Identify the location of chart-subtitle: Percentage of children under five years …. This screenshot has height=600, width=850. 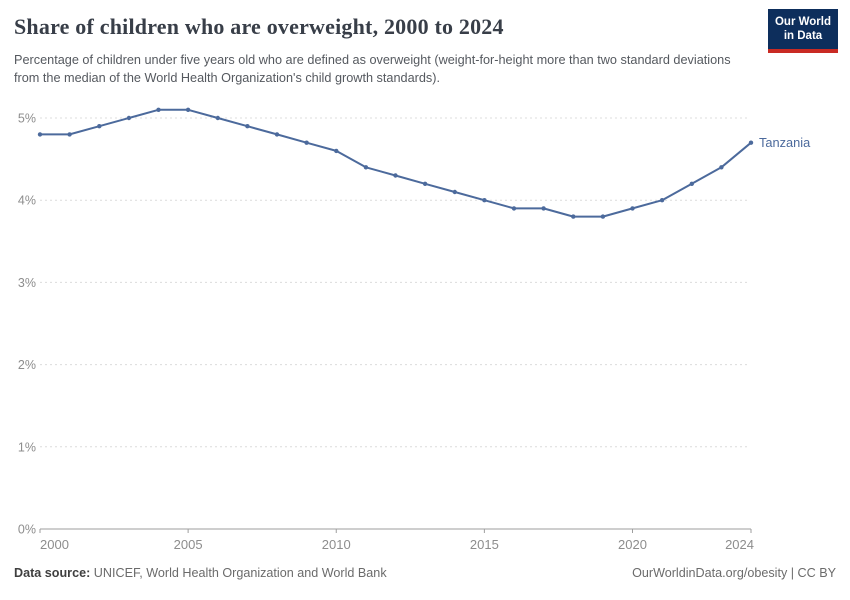
(372, 69).